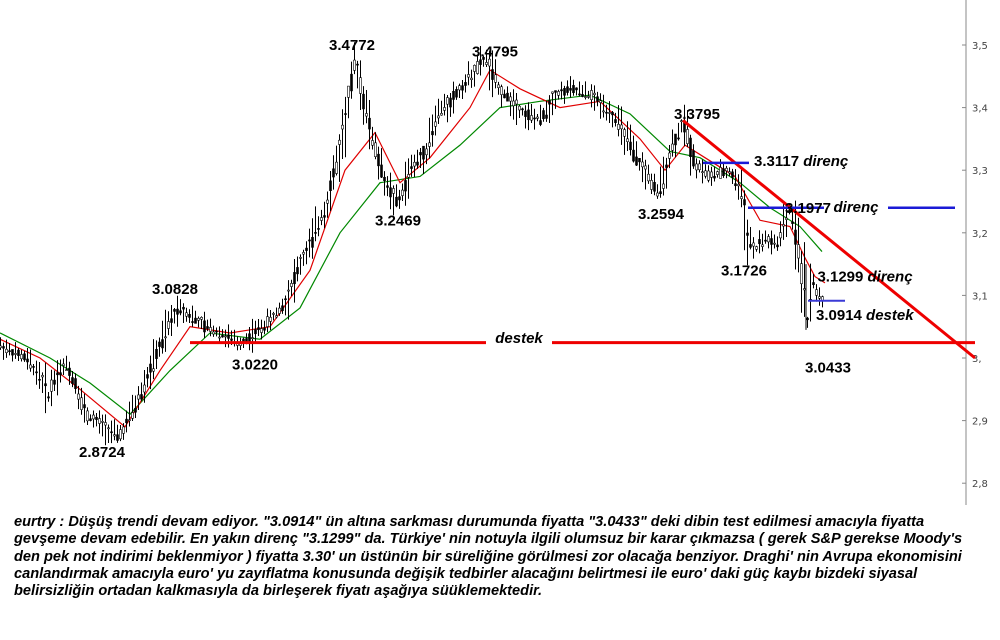 The width and height of the screenshot is (1000, 640). I want to click on level-label: 3.0914 destek, so click(865, 315).